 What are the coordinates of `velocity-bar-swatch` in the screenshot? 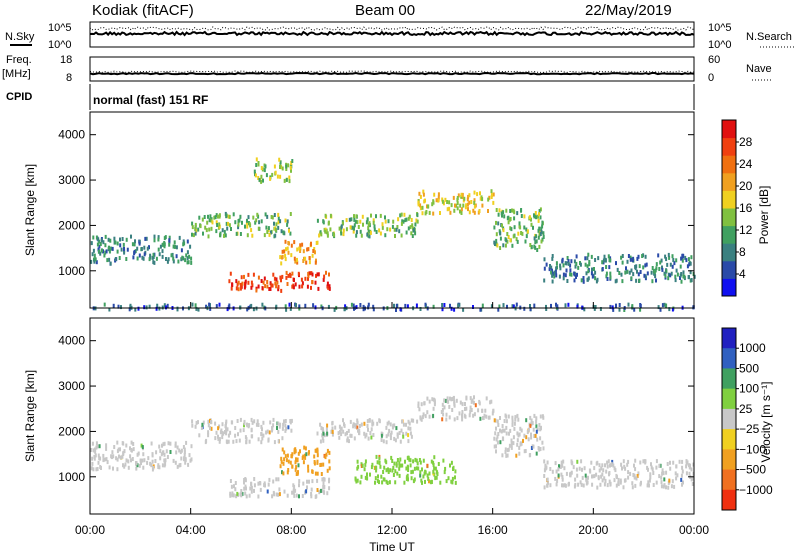 It's located at (729, 379).